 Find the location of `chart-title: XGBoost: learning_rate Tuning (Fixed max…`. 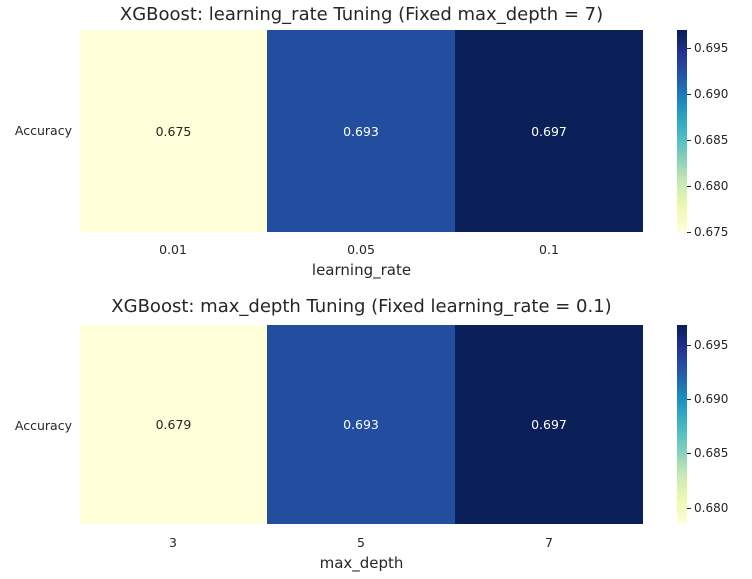

chart-title: XGBoost: learning_rate Tuning (Fixed max… is located at coordinates (361, 14).